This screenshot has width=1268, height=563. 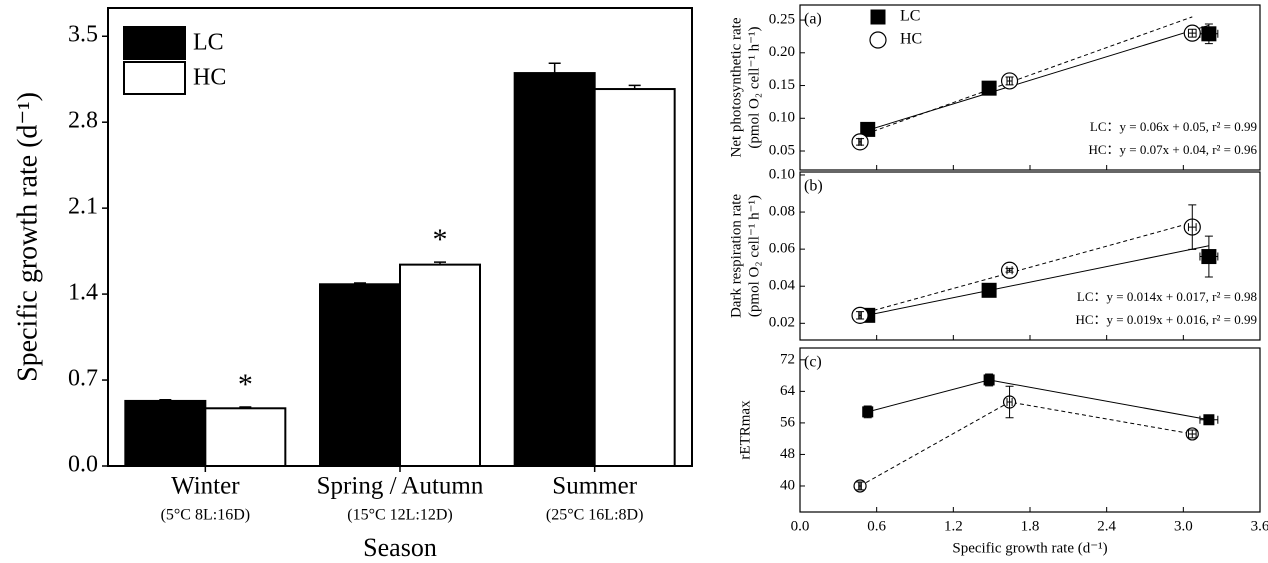 What do you see at coordinates (206, 515) in the screenshot?
I see `category-note: (5°C 8L:16D)` at bounding box center [206, 515].